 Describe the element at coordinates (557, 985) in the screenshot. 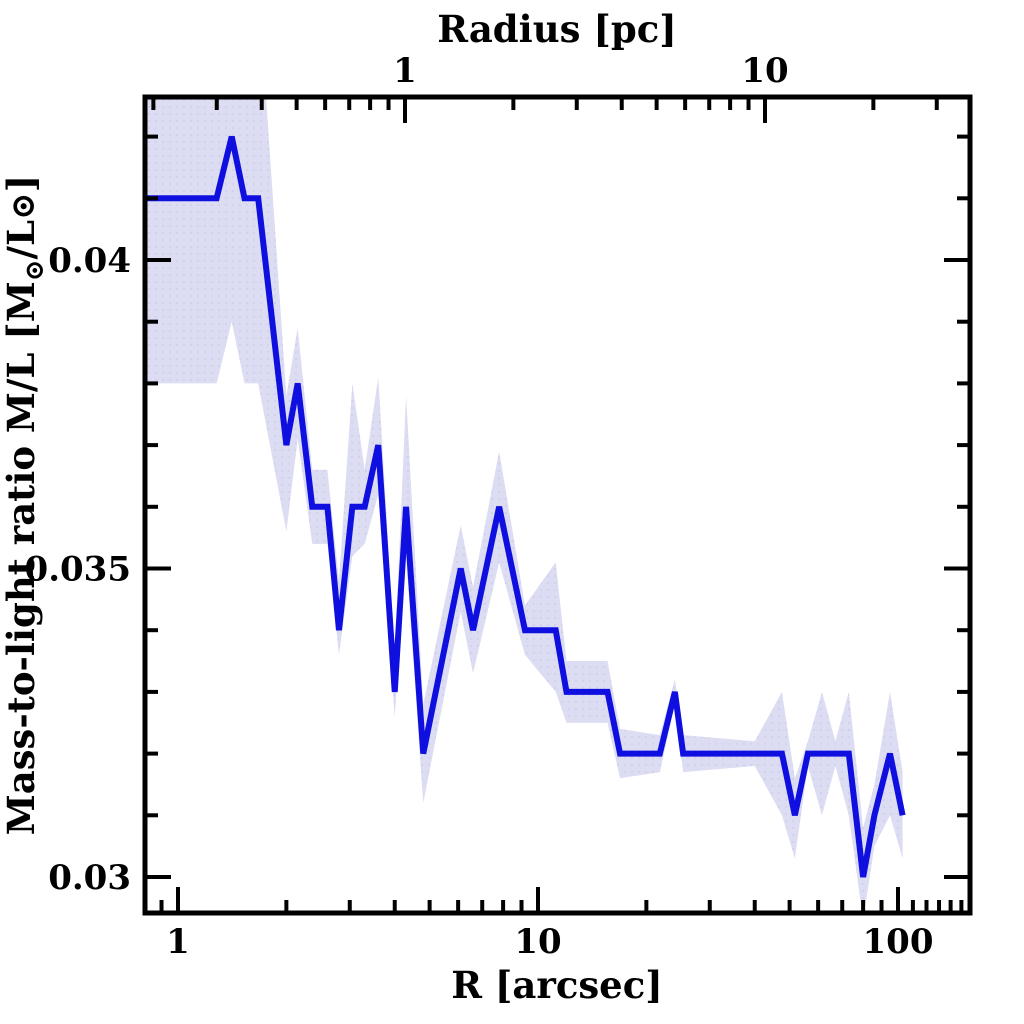

I see `bottom-axis-title: R [arcsec]` at that location.